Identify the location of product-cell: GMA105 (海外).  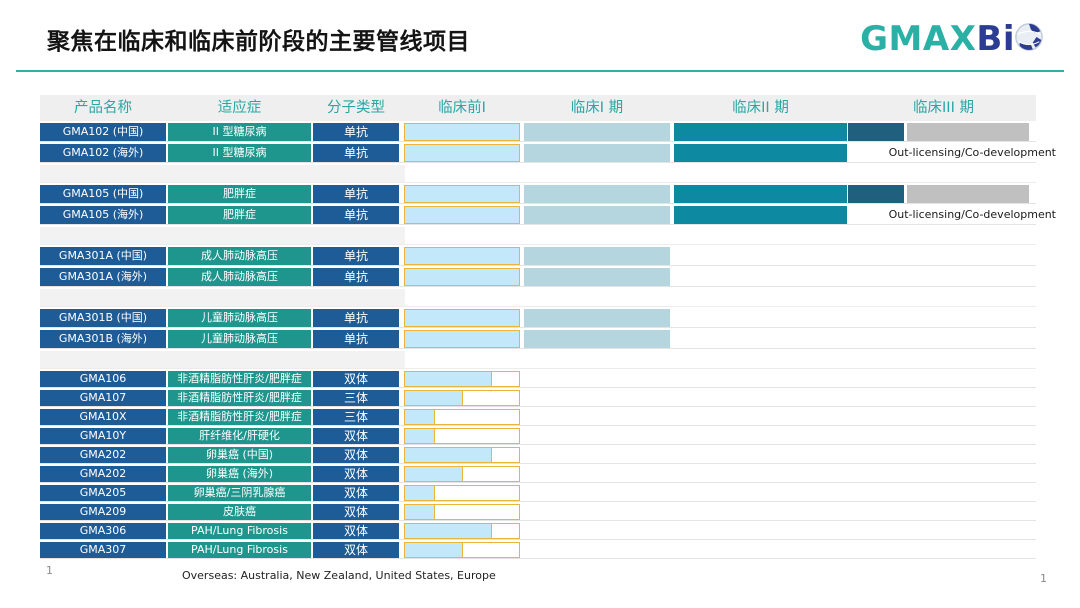
(103, 215).